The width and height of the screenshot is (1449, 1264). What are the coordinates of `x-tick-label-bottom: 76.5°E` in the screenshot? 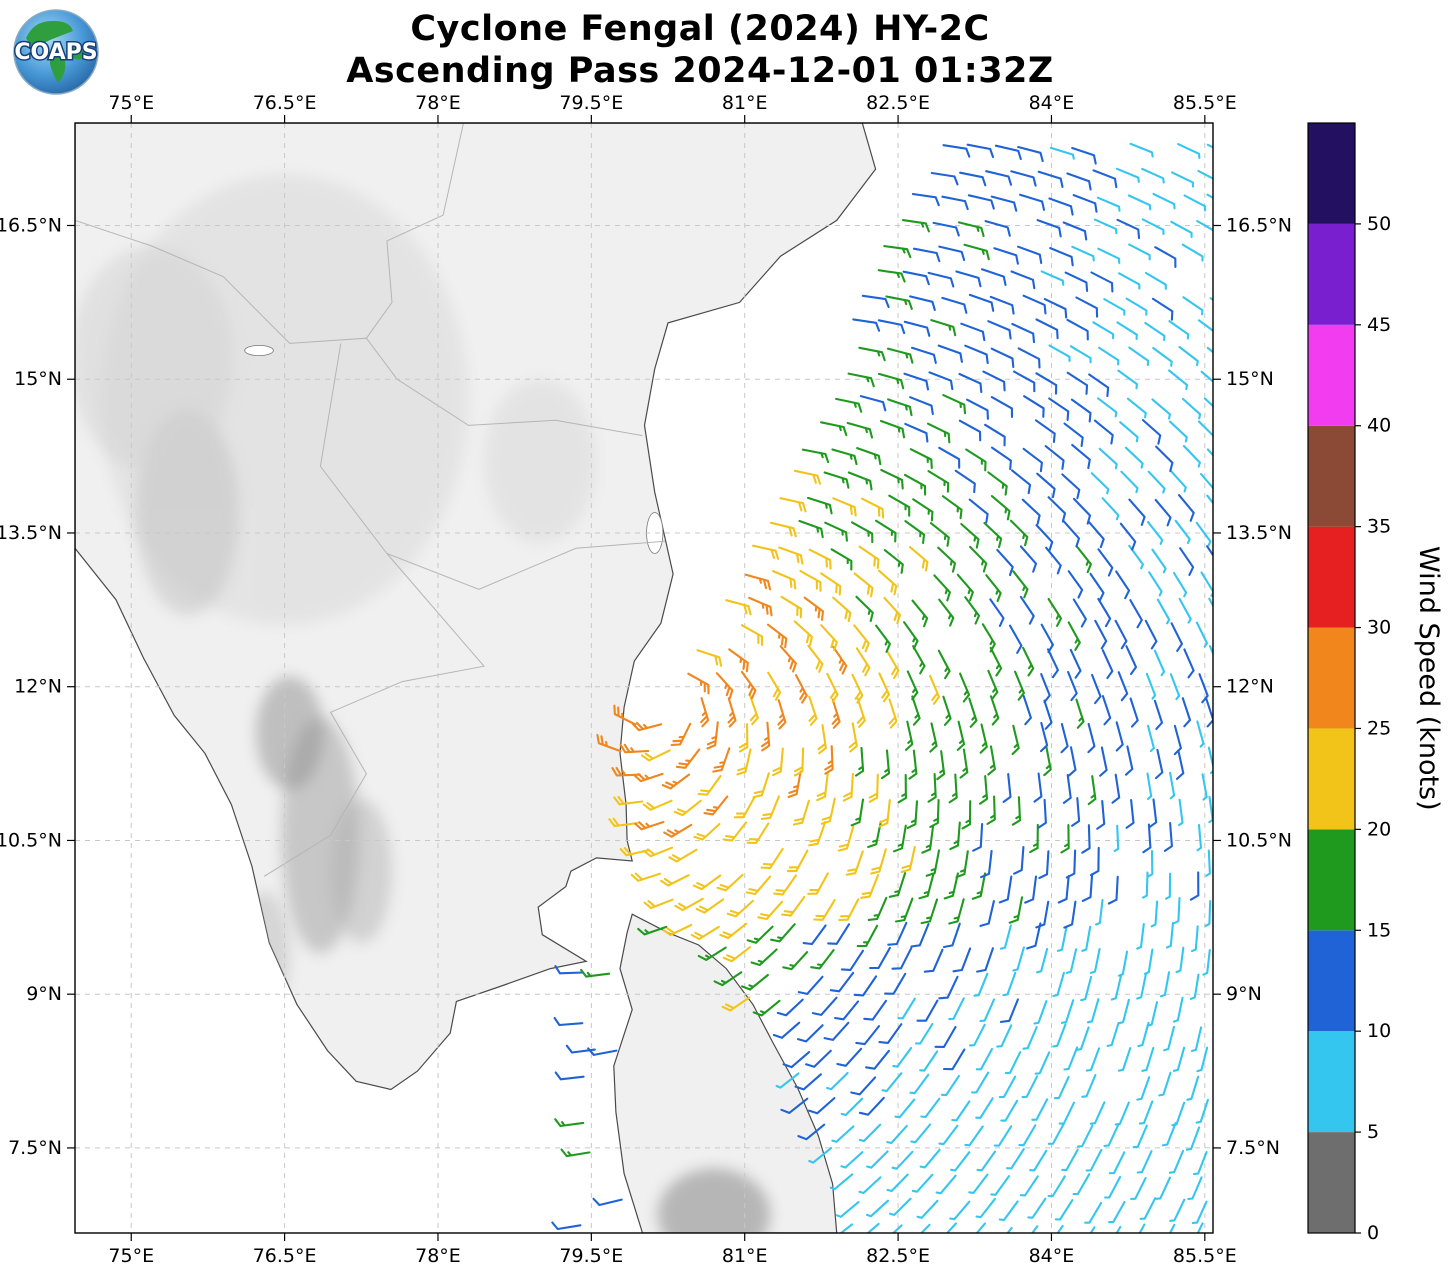 It's located at (285, 1254).